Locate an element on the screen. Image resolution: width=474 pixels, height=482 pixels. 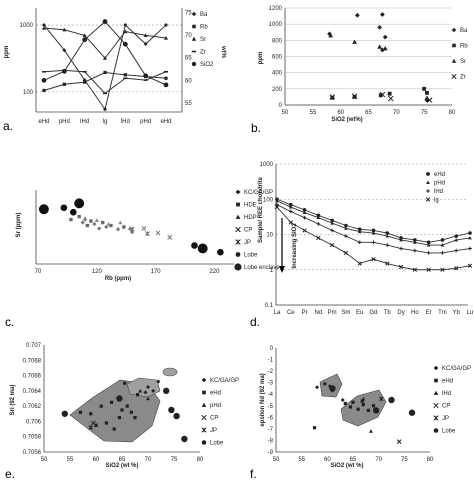
arrow-head is located at coordinates (282, 269).